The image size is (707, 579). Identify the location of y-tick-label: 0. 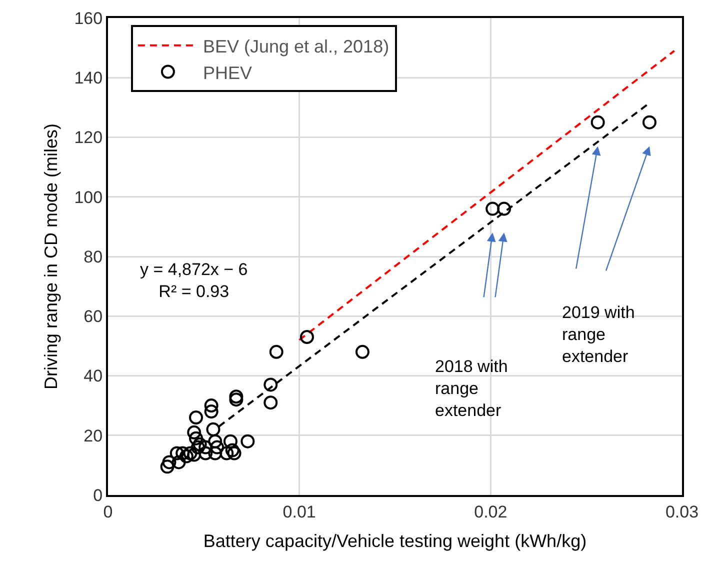
(98, 495).